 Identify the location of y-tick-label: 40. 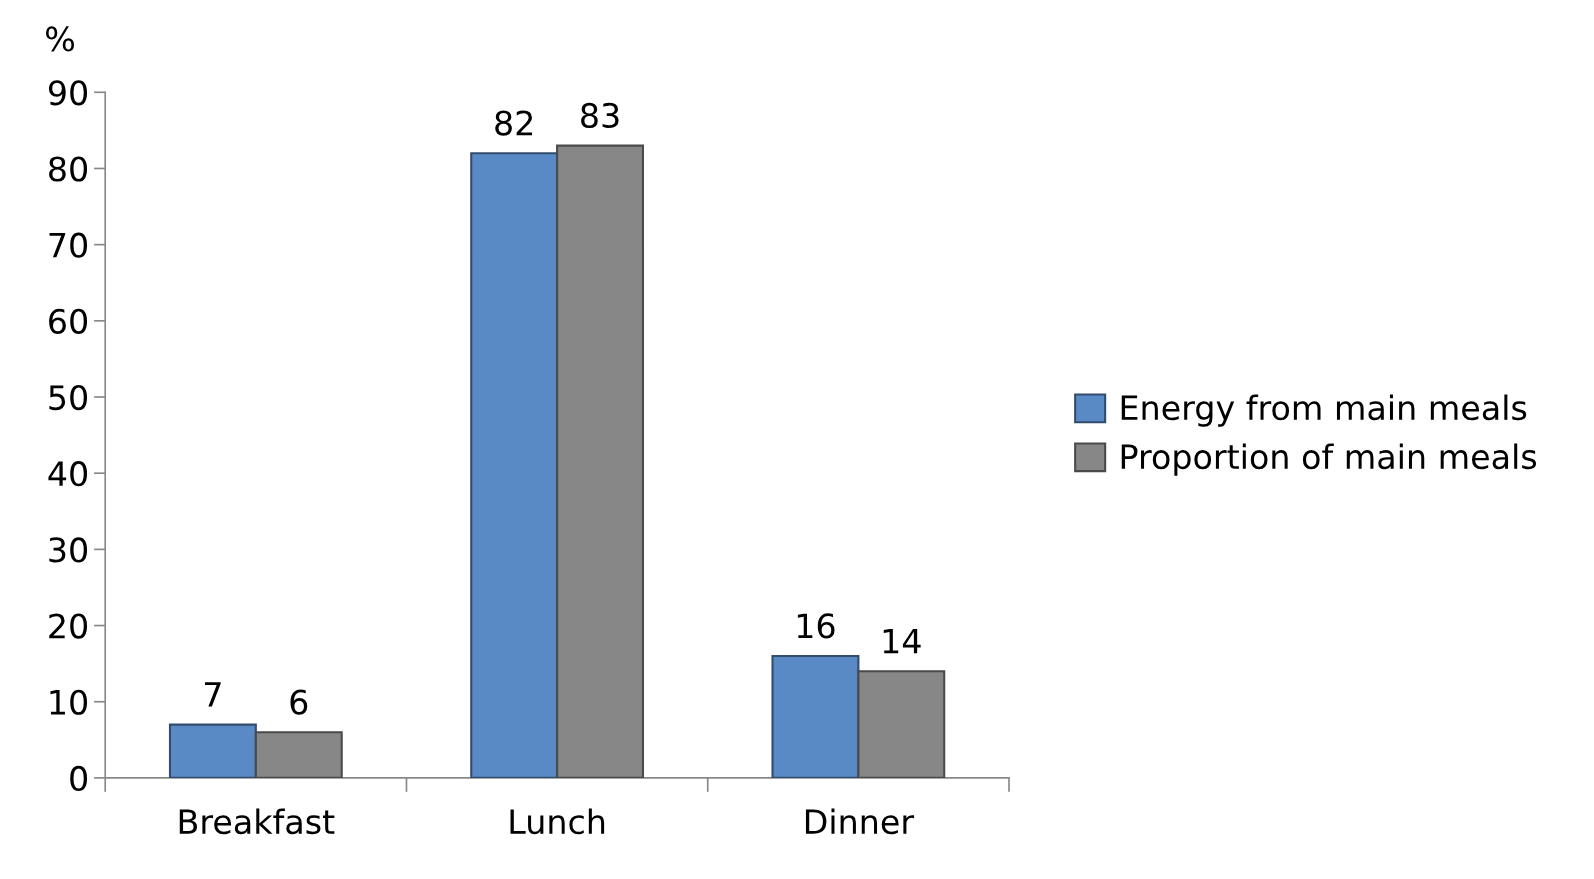
(68, 474).